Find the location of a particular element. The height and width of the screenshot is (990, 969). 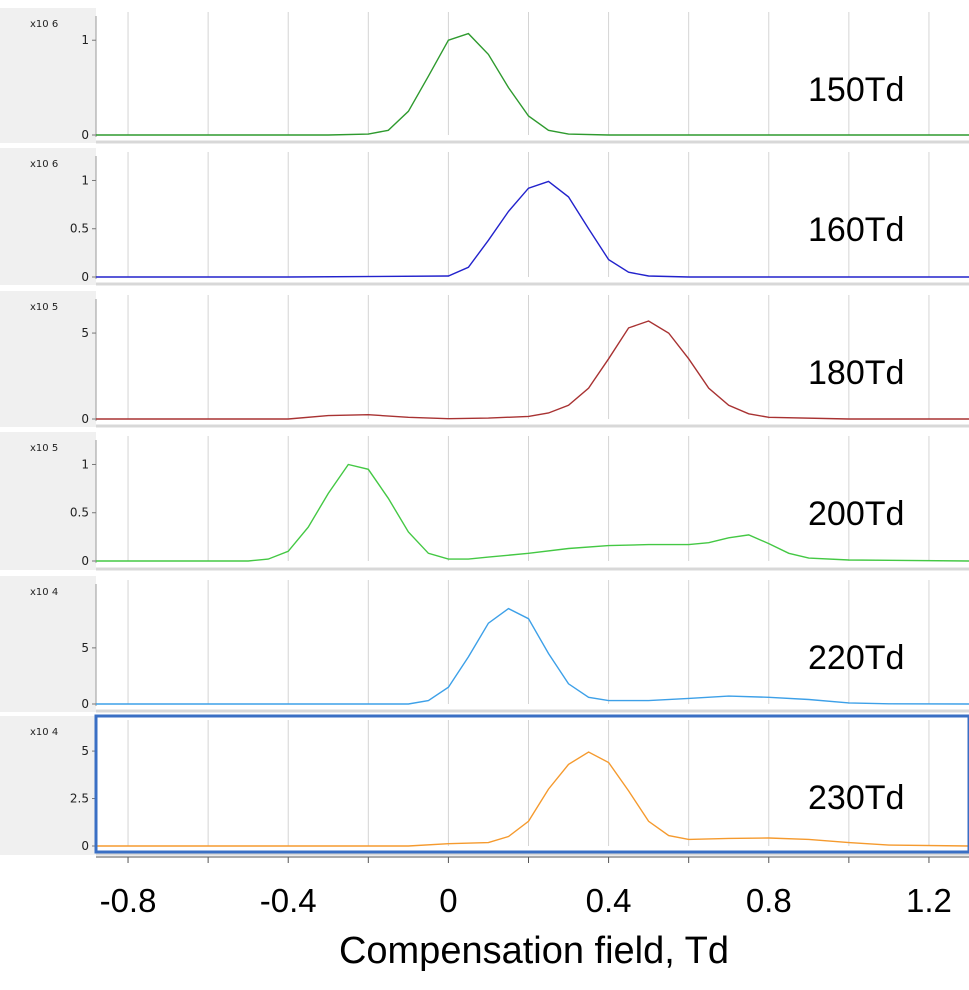

panel-150Td: 0 1 x10 6 150Td is located at coordinates (484, 76).